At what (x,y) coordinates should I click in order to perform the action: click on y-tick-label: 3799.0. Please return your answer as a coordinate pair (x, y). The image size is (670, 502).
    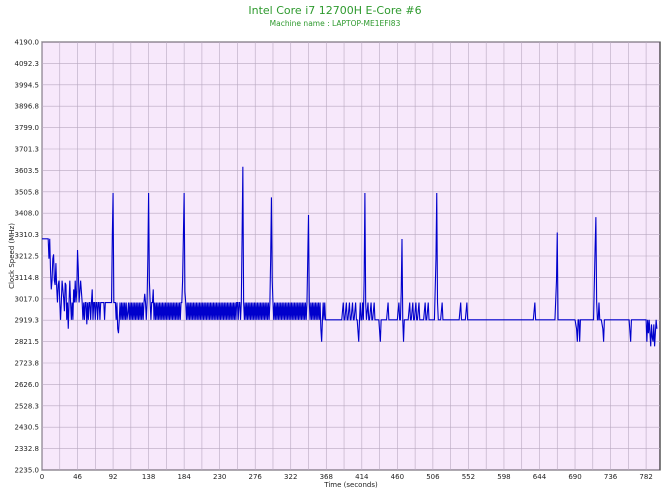
    Looking at the image, I should click on (27, 128).